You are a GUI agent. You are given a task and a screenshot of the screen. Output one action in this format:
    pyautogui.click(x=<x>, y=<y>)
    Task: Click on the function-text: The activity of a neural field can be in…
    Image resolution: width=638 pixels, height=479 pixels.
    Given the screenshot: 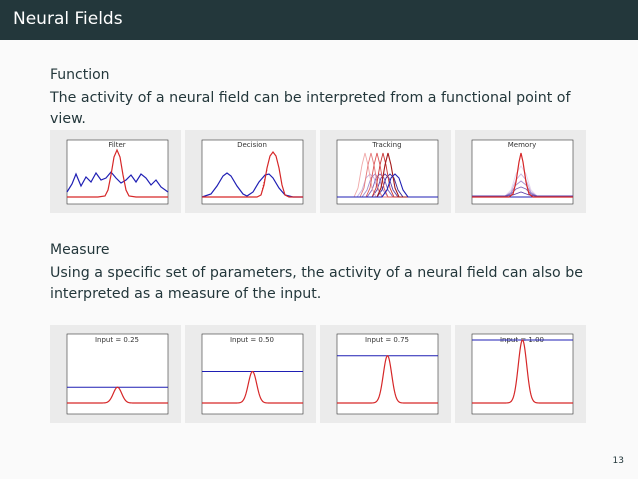 What is the action you would take?
    pyautogui.click(x=310, y=108)
    